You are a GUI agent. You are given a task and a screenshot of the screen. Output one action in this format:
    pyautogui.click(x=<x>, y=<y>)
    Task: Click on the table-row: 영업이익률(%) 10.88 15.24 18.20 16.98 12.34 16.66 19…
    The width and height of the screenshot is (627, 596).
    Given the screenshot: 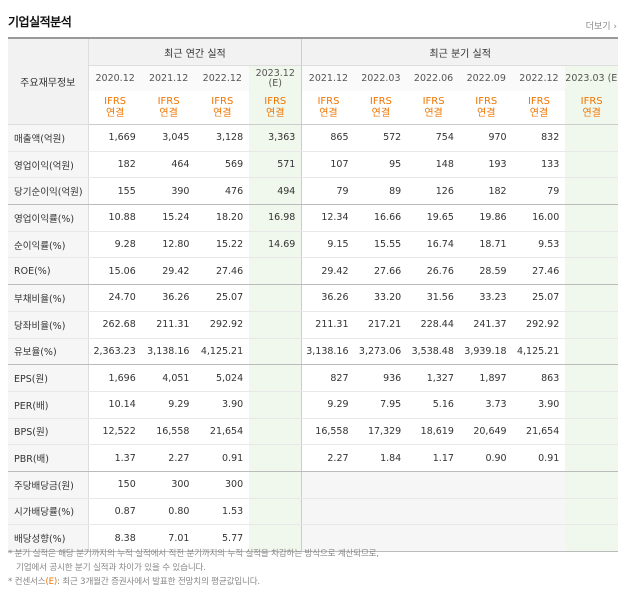 What is the action you would take?
    pyautogui.click(x=313, y=218)
    